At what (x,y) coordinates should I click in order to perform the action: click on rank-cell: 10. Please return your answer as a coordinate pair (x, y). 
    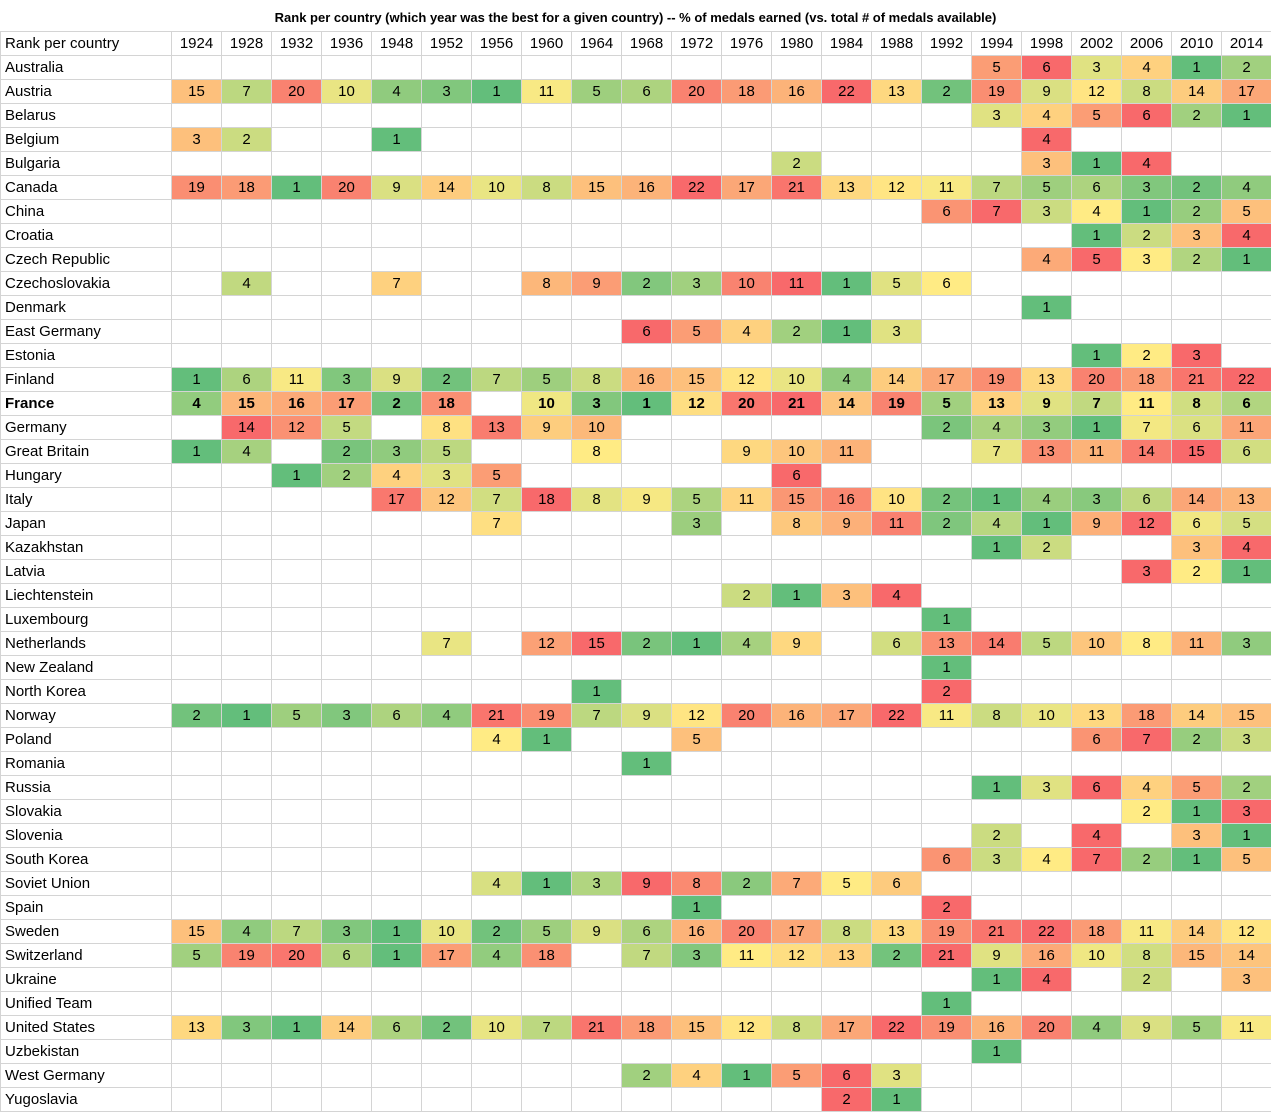
    Looking at the image, I should click on (347, 92).